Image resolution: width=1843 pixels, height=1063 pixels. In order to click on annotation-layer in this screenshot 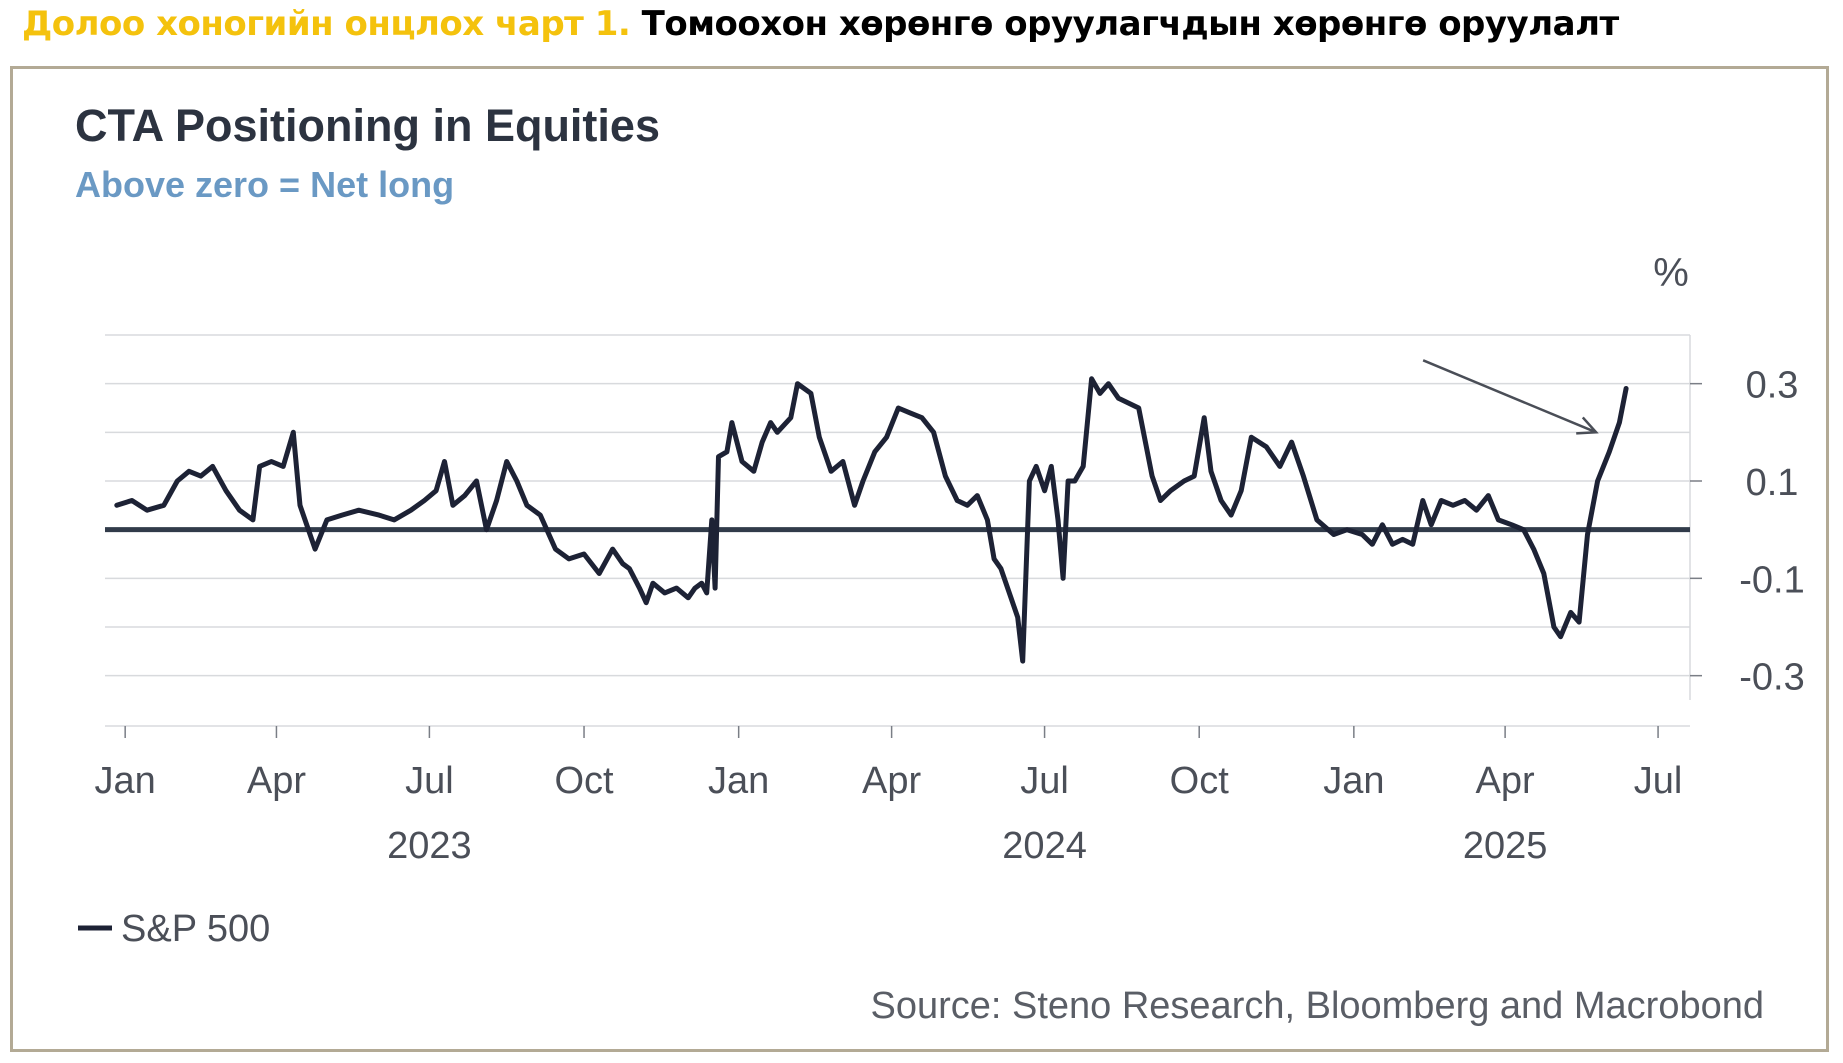, I will do `click(1510, 397)`.